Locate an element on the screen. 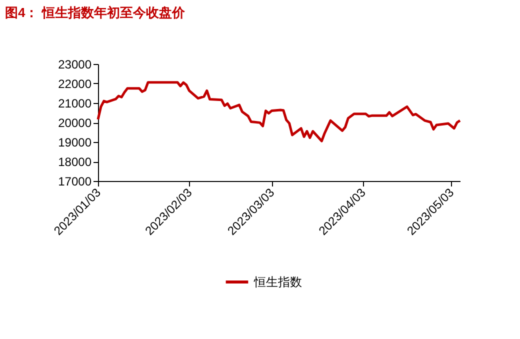 The height and width of the screenshot is (339, 520). y-tick-label: 19000 is located at coordinates (75, 143).